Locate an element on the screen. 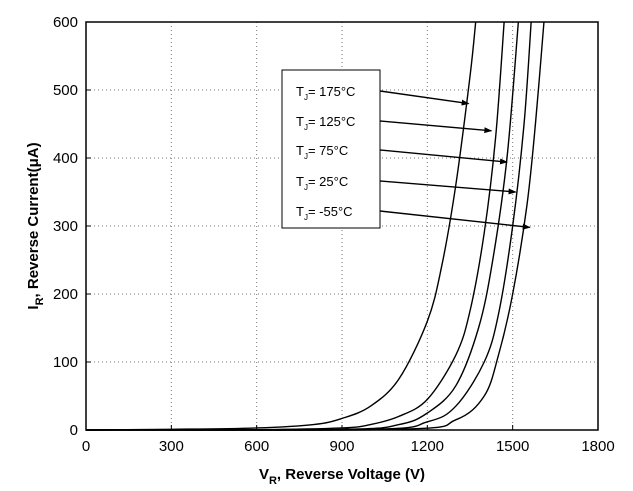 The height and width of the screenshot is (491, 633). x-tick-label: 0 is located at coordinates (86, 446).